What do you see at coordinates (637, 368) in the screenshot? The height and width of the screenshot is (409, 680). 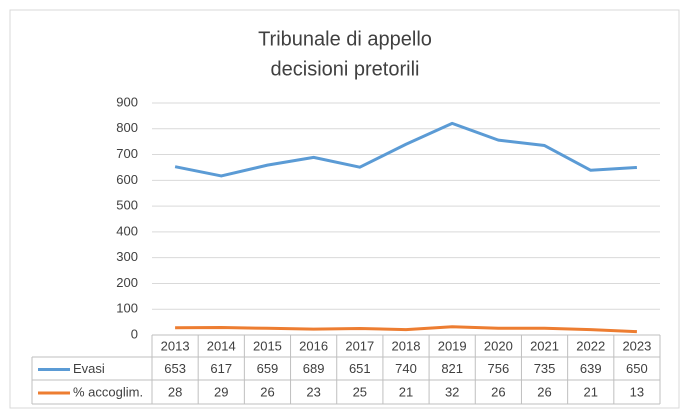 I see `table-value: 650` at bounding box center [637, 368].